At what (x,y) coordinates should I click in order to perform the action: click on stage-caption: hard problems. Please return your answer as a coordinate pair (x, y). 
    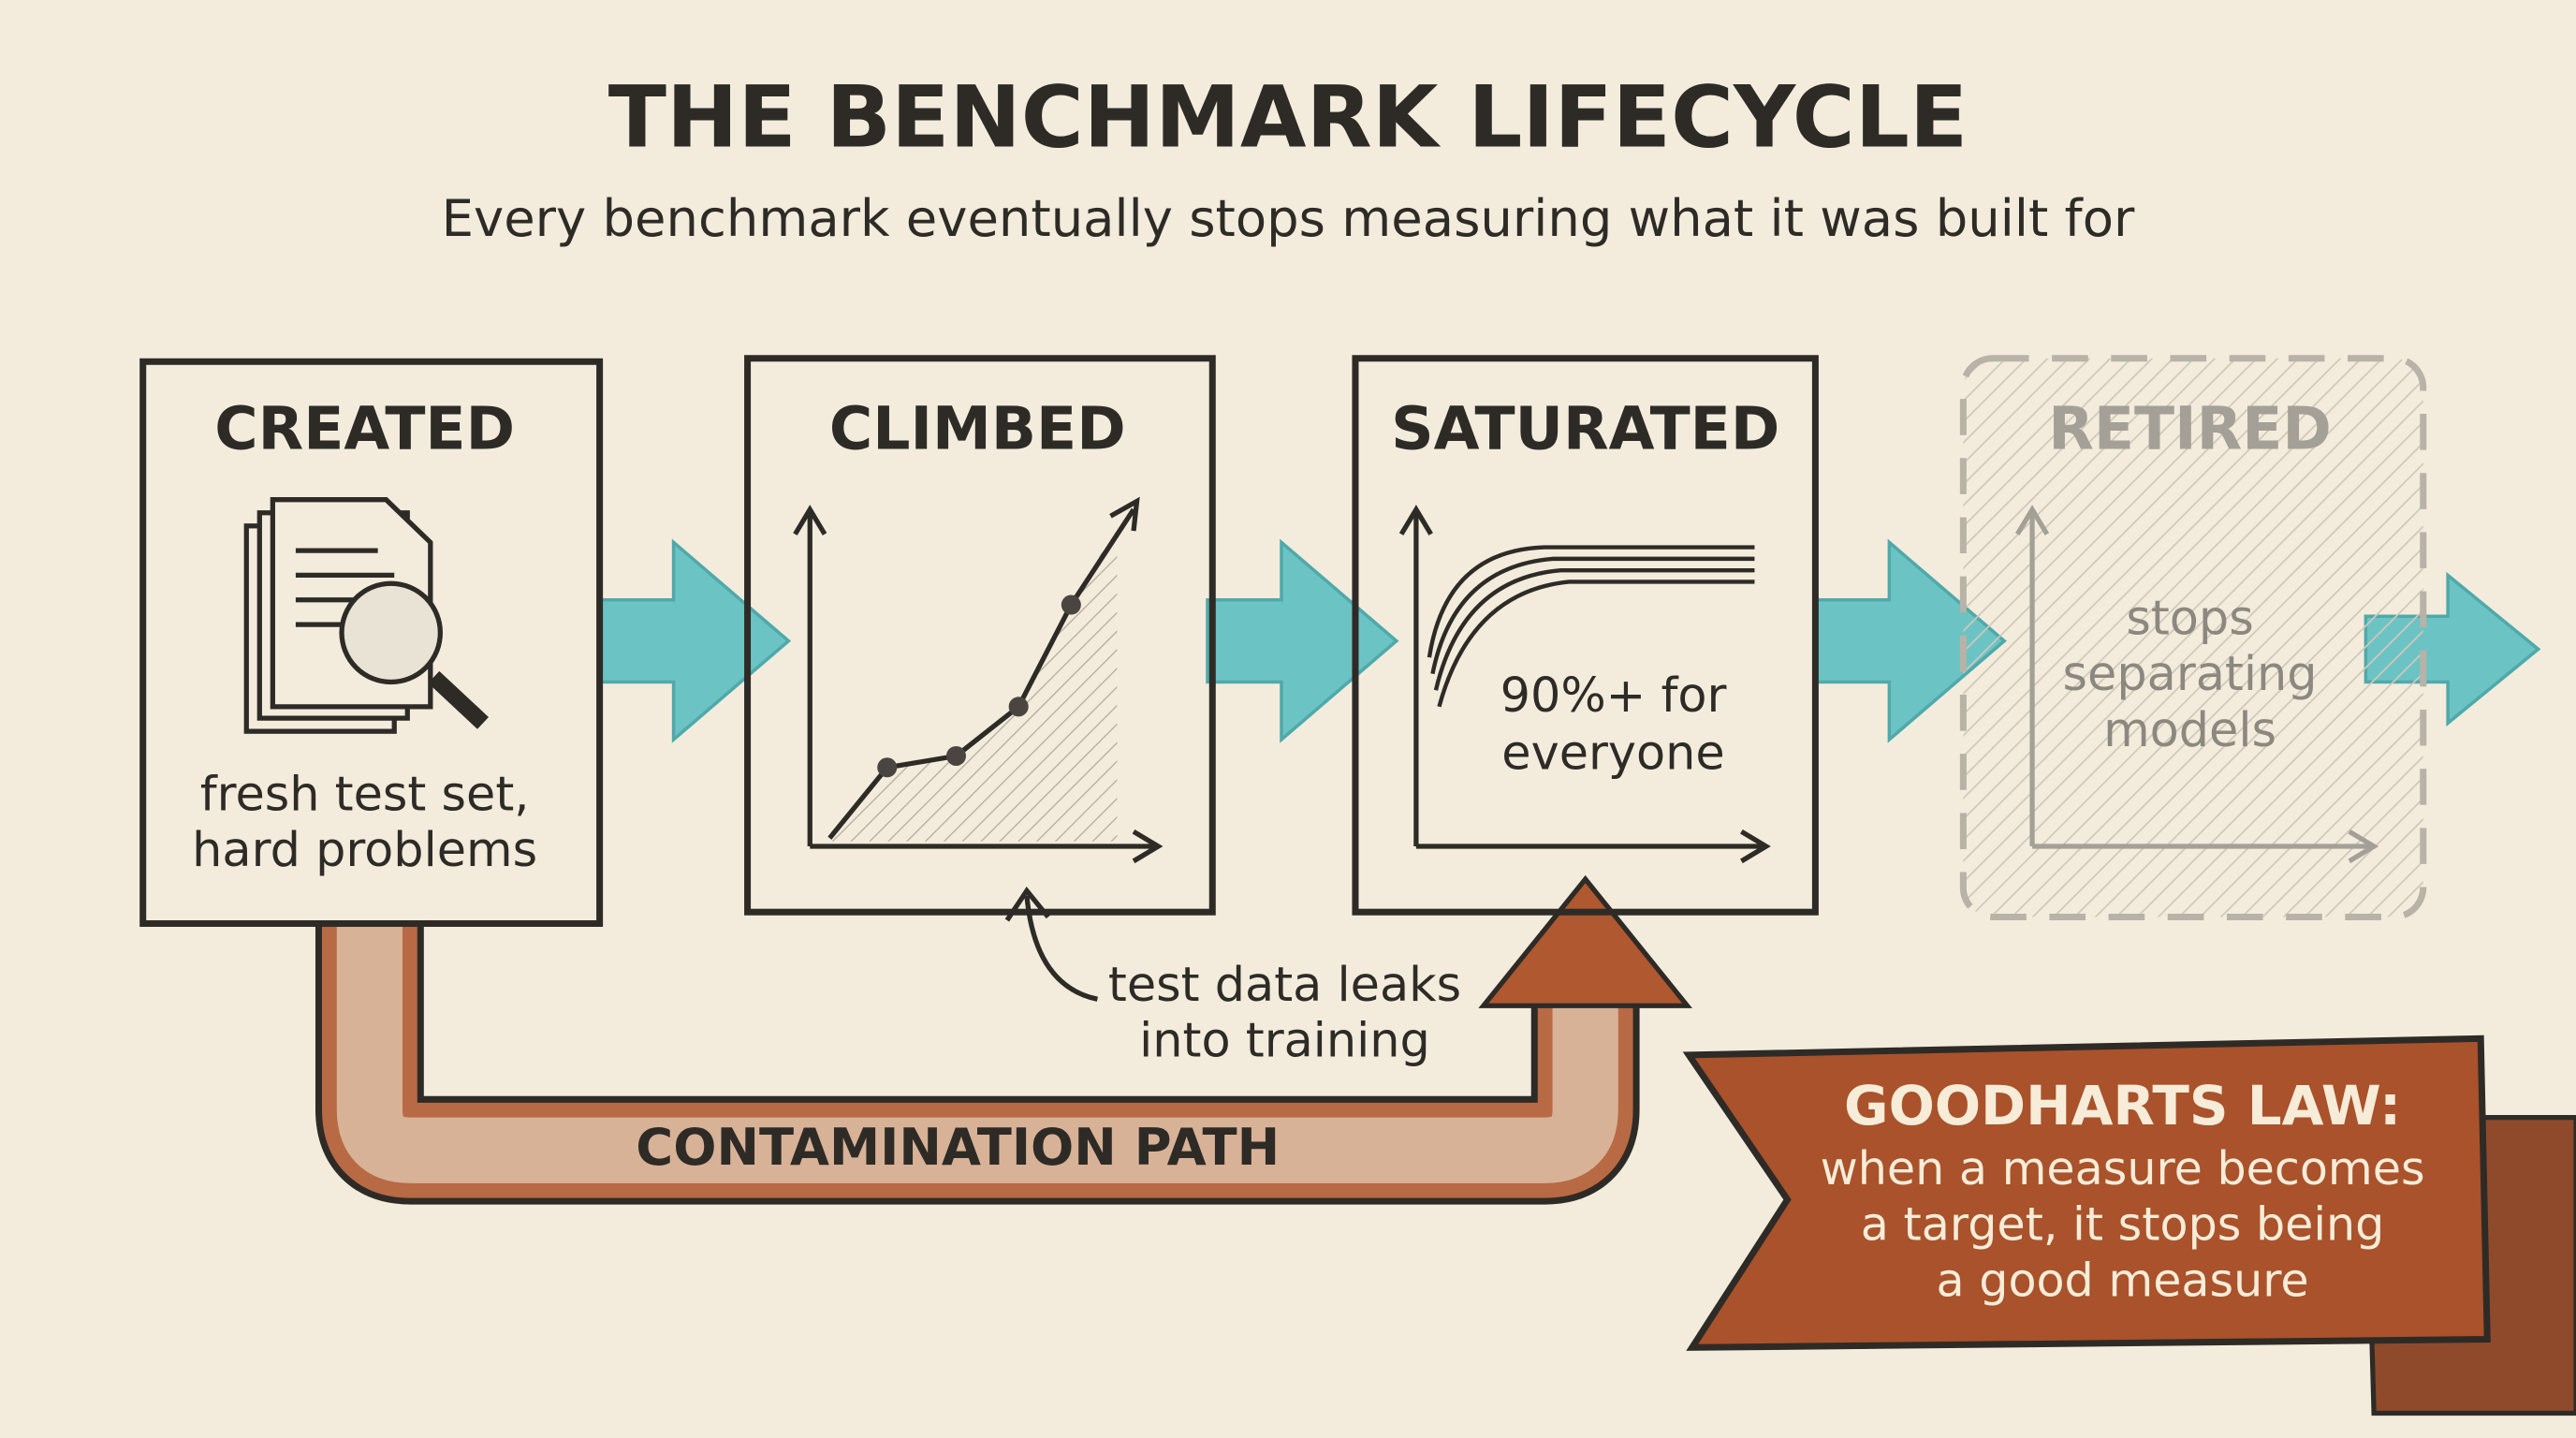
    Looking at the image, I should click on (364, 850).